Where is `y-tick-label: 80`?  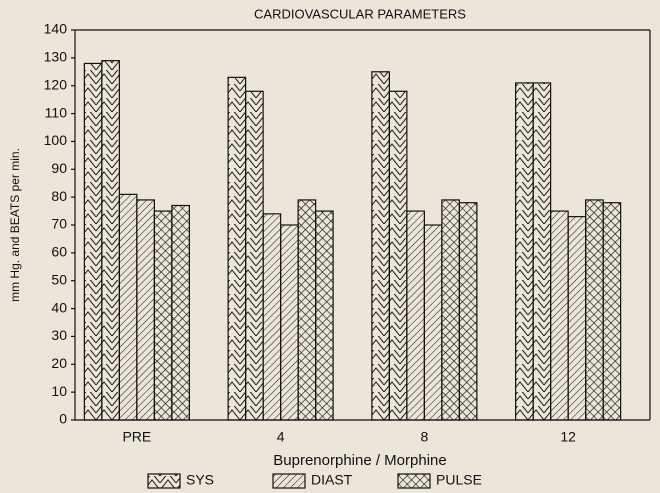 y-tick-label: 80 is located at coordinates (59, 196).